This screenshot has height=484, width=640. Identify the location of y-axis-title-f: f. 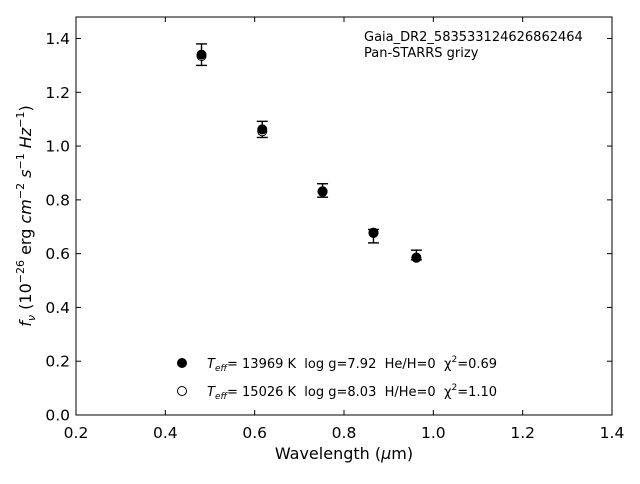
(25, 323).